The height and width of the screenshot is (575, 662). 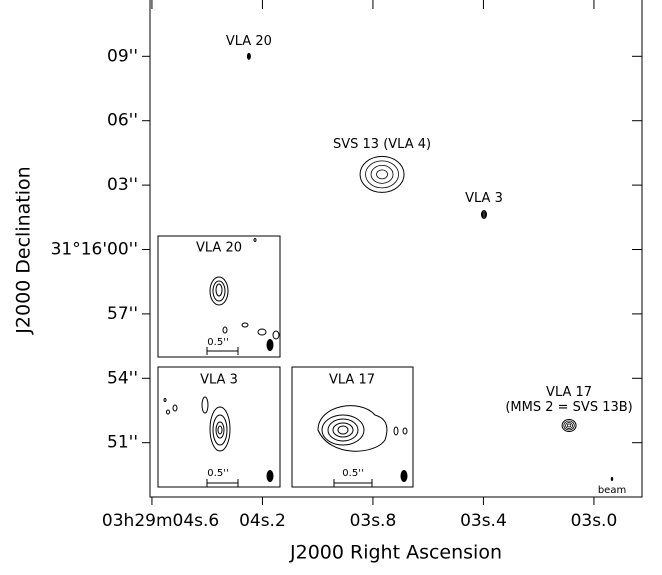 I want to click on y-tick-label: 57'', so click(x=122, y=314).